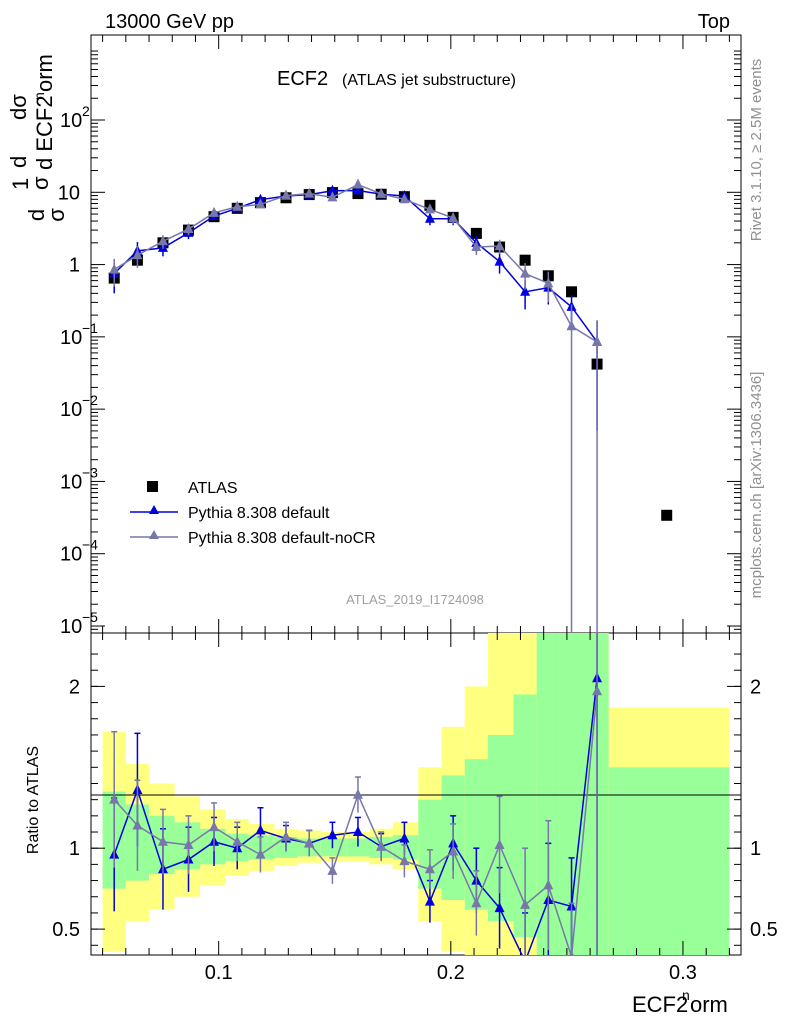 The width and height of the screenshot is (786, 1024). What do you see at coordinates (90, 617) in the screenshot?
I see `main-y-tick-exponent: −5` at bounding box center [90, 617].